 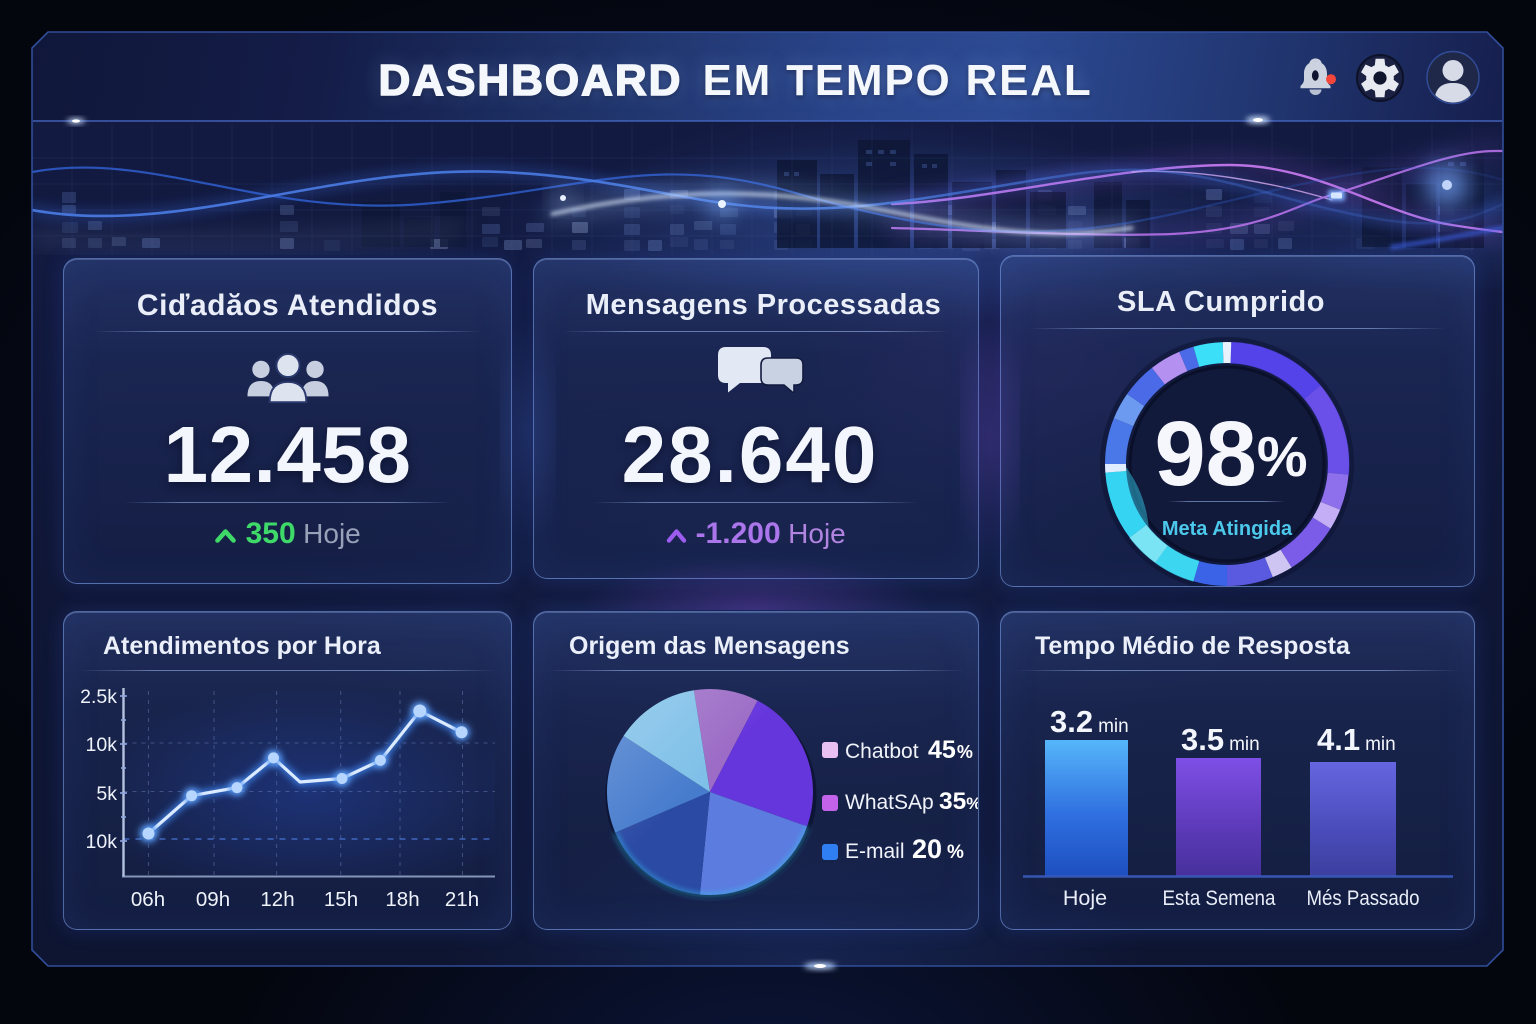 What do you see at coordinates (341, 899) in the screenshot?
I see `svg-text: 15h` at bounding box center [341, 899].